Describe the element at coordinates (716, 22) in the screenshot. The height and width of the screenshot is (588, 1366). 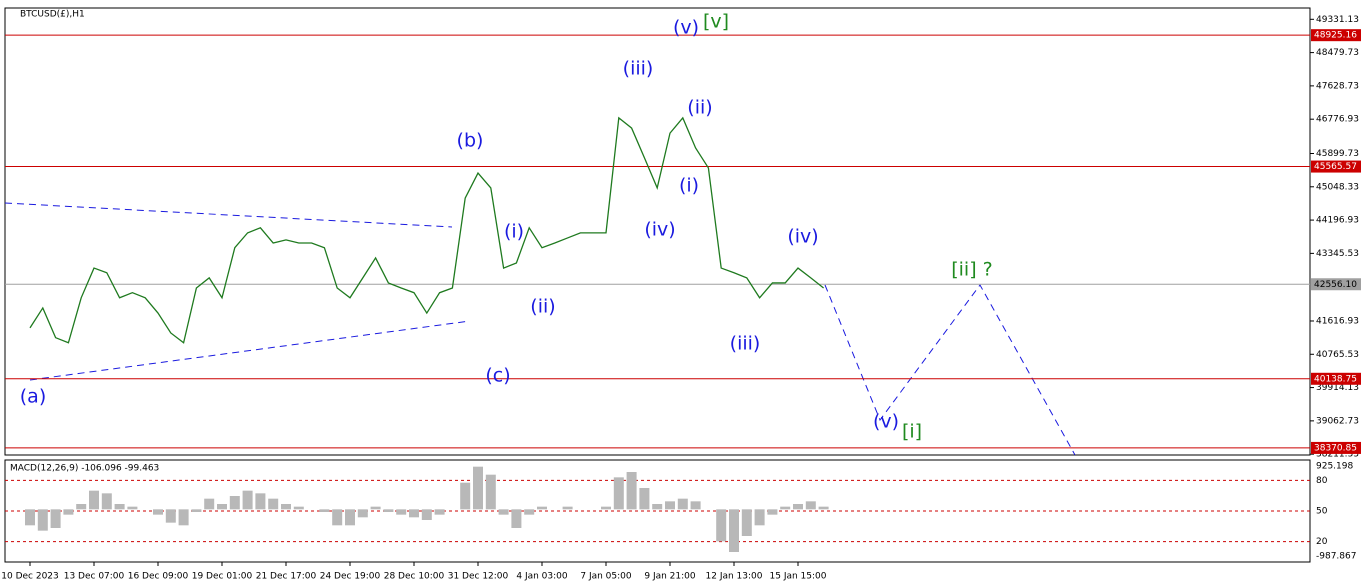
I see `wave-label: [v]` at that location.